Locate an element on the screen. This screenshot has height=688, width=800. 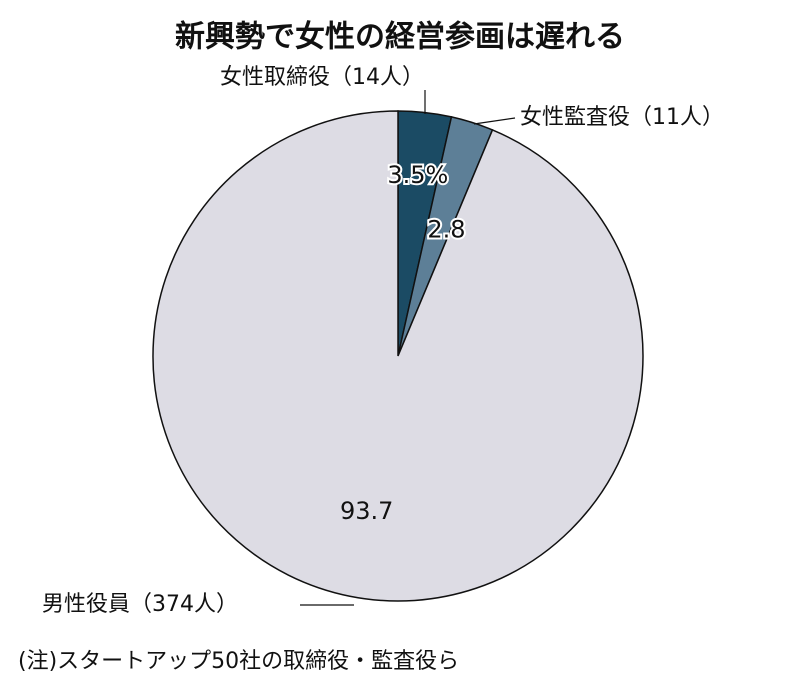
category-label: 男性役員（374人） is located at coordinates (140, 604).